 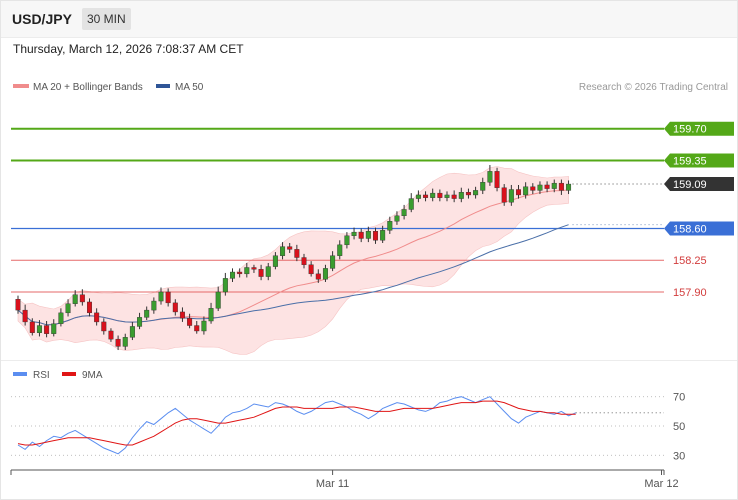 What do you see at coordinates (690, 293) in the screenshot?
I see `level-label-157-90: 157.90` at bounding box center [690, 293].